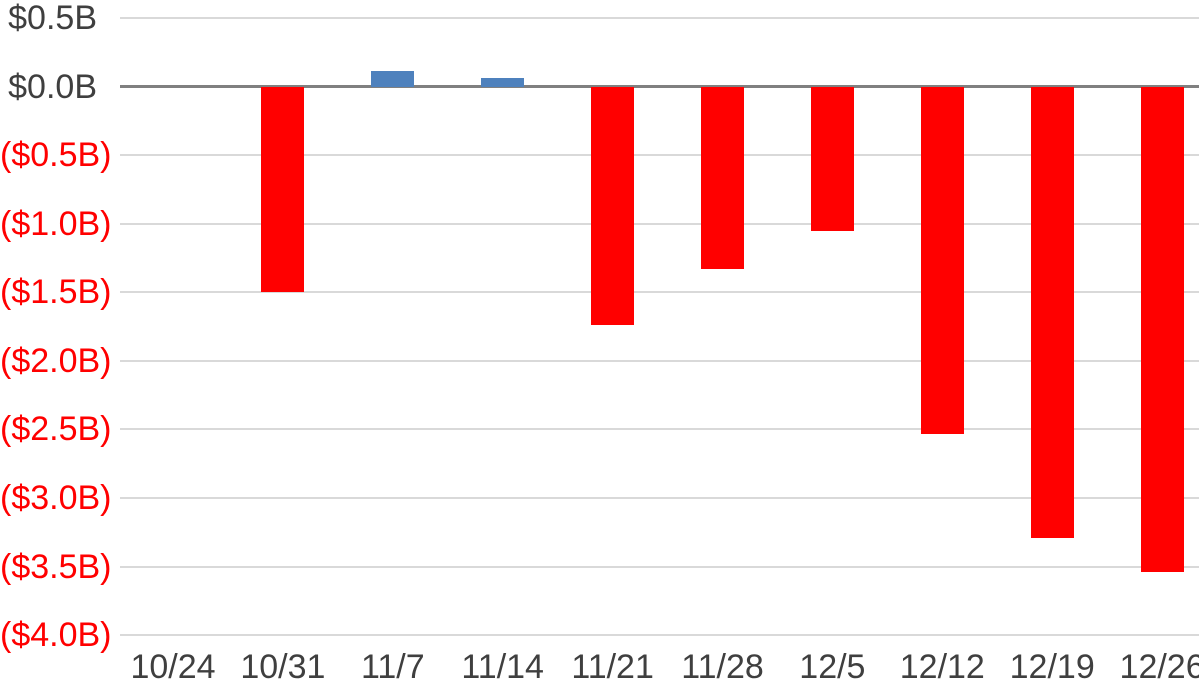 Image resolution: width=1199 pixels, height=691 pixels. What do you see at coordinates (52, 86) in the screenshot?
I see `y-tick-label: $0.0B` at bounding box center [52, 86].